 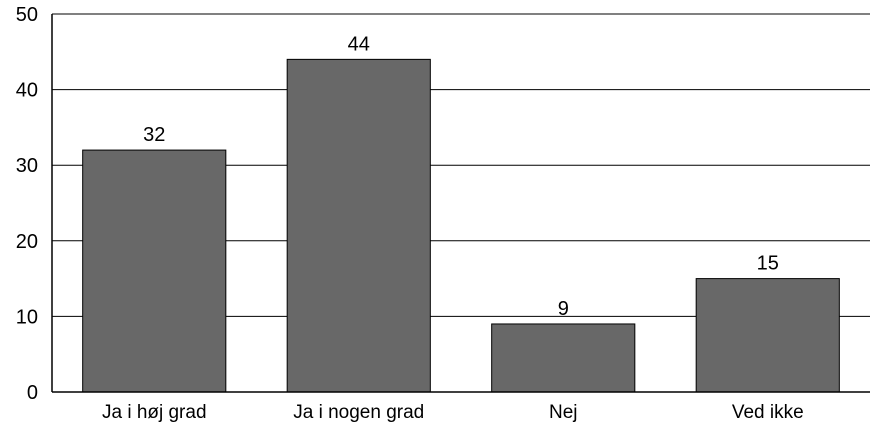 What do you see at coordinates (27, 166) in the screenshot?
I see `y-tick-label: 30` at bounding box center [27, 166].